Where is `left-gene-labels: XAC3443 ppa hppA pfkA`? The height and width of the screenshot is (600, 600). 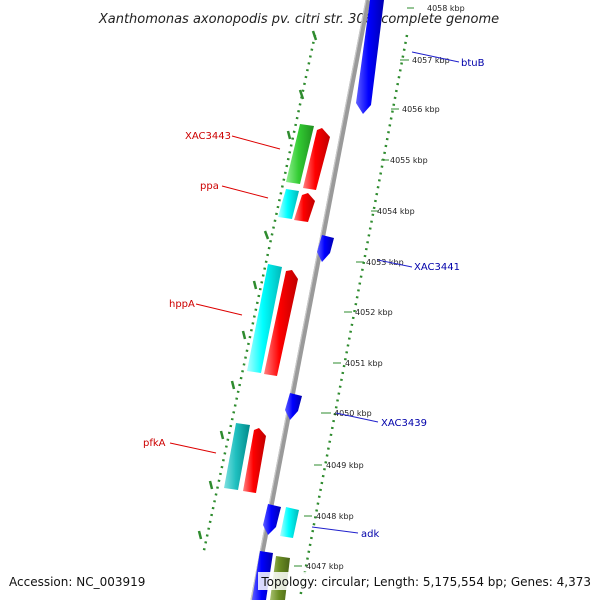
left-gene-labels: XAC3443 ppa hppA pfkA is located at coordinates (187, 290).